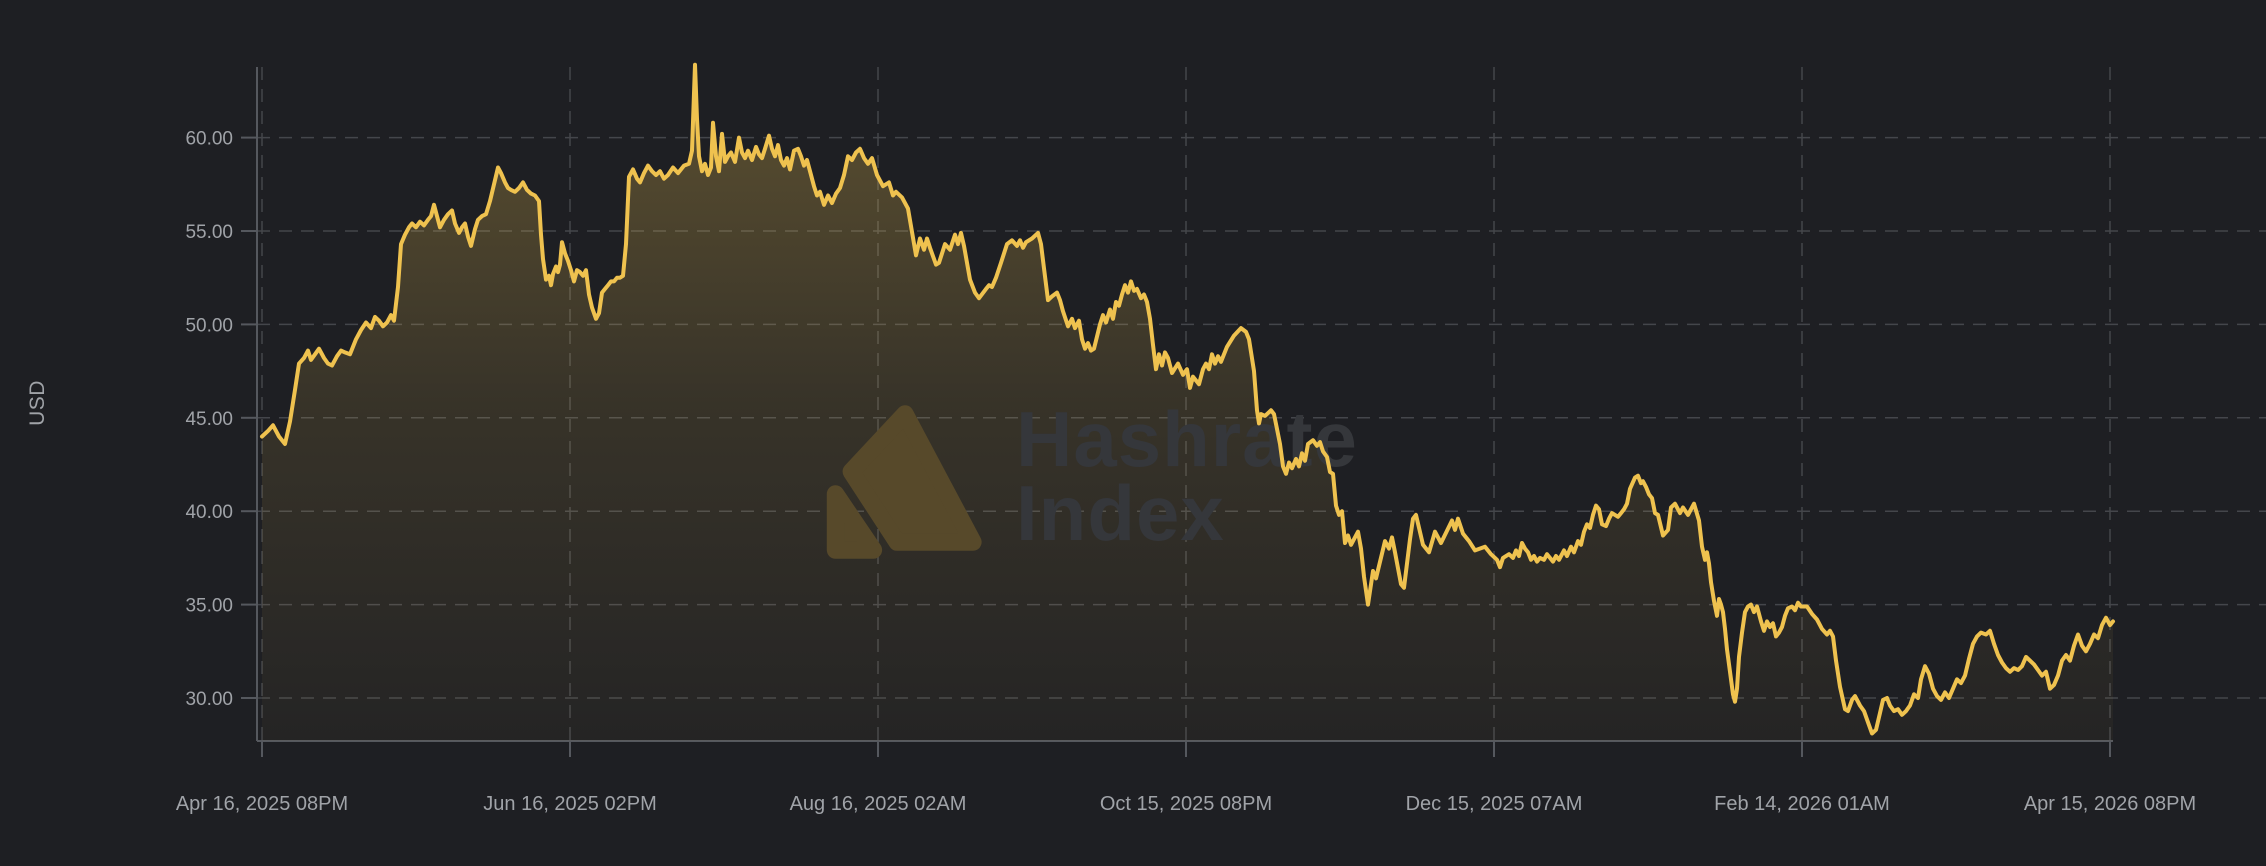 This screenshot has height=866, width=2266. What do you see at coordinates (209, 512) in the screenshot?
I see `y-tick-label: 40.00` at bounding box center [209, 512].